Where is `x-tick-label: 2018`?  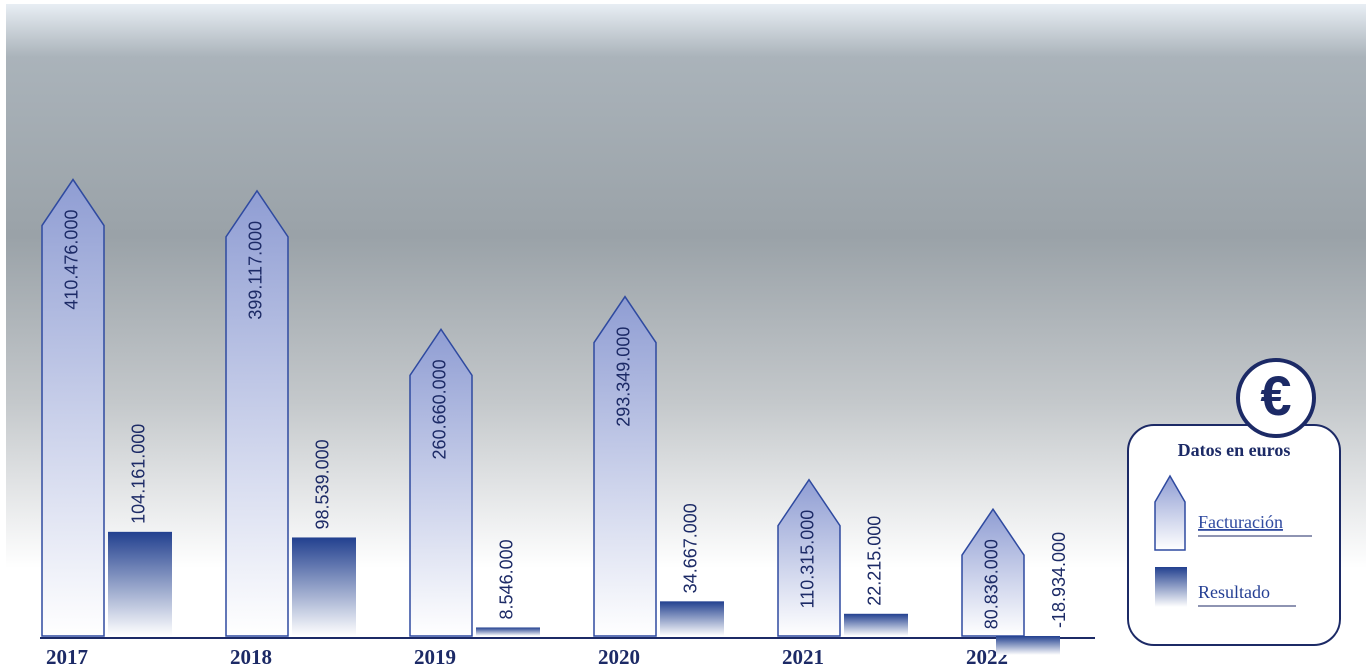
x-tick-label: 2018 is located at coordinates (251, 656).